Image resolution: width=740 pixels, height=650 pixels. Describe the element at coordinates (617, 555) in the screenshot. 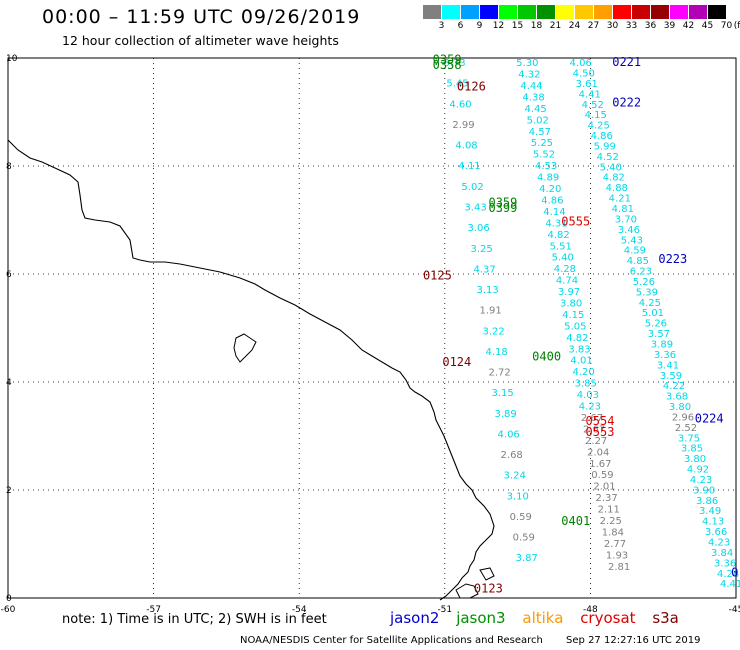

I see `wave-height-label: 1.93` at that location.